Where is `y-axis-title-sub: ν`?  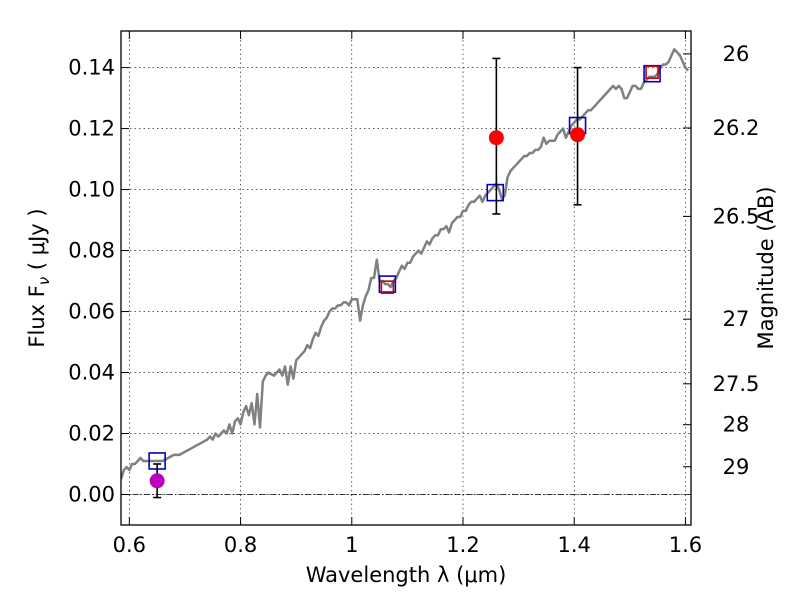 y-axis-title-sub: ν is located at coordinates (44, 281).